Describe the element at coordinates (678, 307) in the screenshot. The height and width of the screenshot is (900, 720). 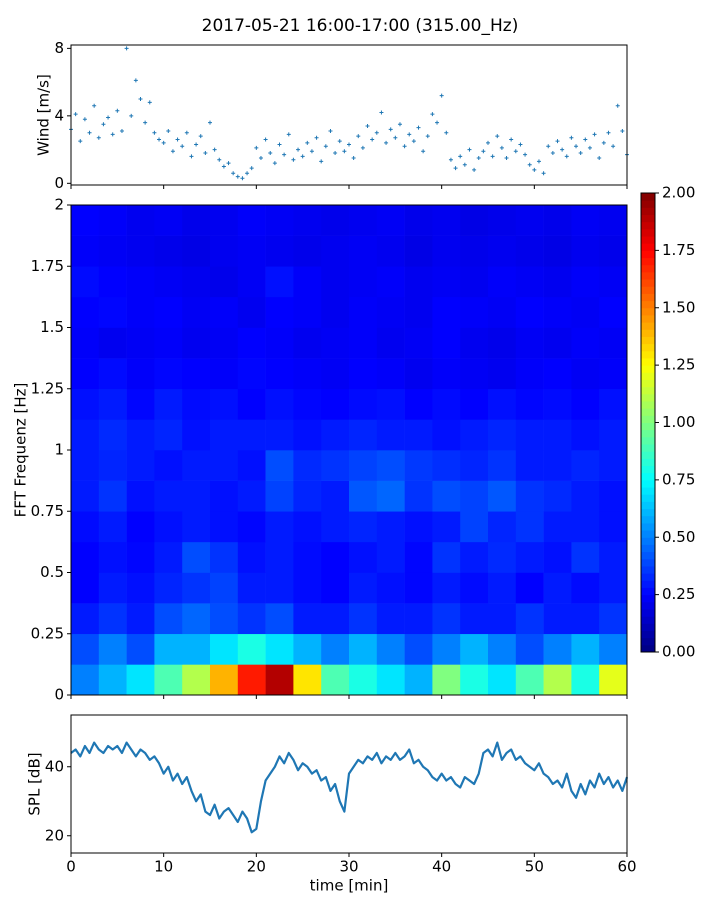
I see `colorbar-tick-label: 1.50` at that location.